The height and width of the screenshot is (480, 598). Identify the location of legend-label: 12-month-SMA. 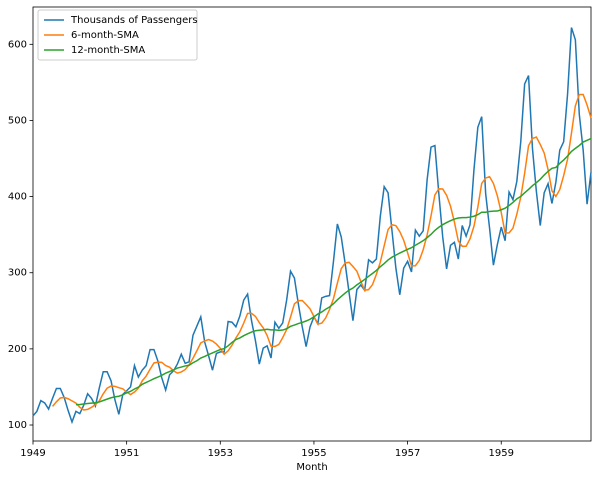
(108, 50).